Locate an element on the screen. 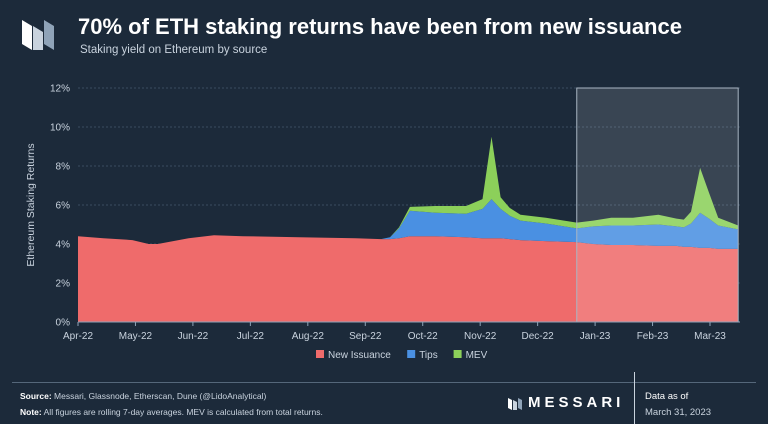 Image resolution: width=768 pixels, height=424 pixels. chart-subtitle: Staking yield on Ethereum by source is located at coordinates (174, 50).